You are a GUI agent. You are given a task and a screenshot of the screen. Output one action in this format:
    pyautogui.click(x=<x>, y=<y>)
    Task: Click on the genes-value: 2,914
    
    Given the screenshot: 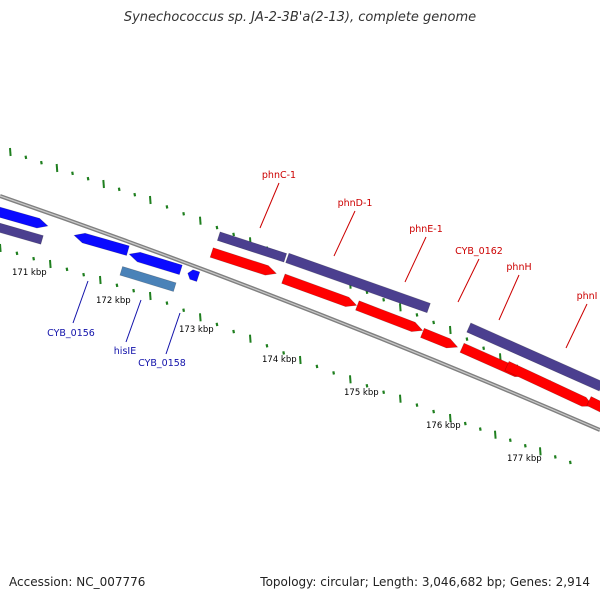 What is the action you would take?
    pyautogui.click(x=572, y=582)
    